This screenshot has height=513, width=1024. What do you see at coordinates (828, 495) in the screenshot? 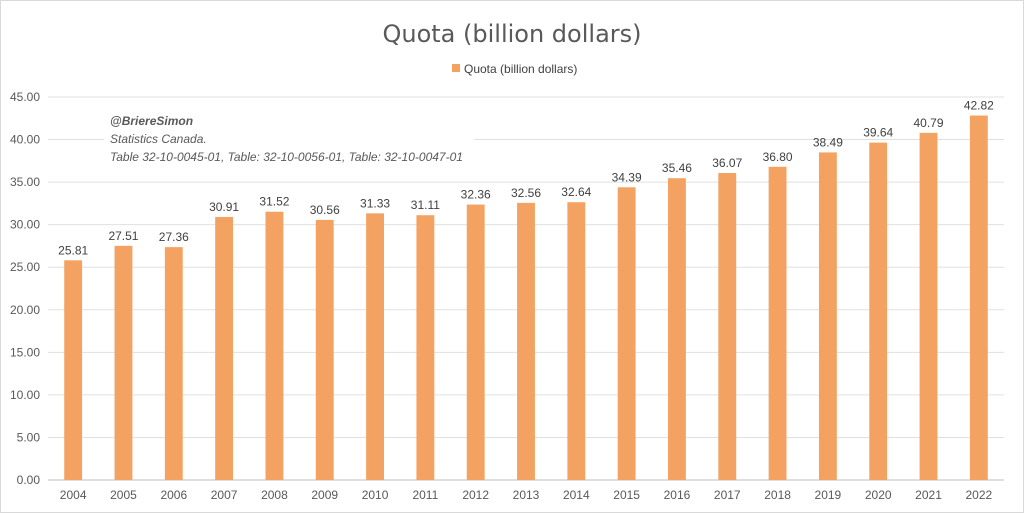
I see `x-tick-label: 2019` at bounding box center [828, 495].